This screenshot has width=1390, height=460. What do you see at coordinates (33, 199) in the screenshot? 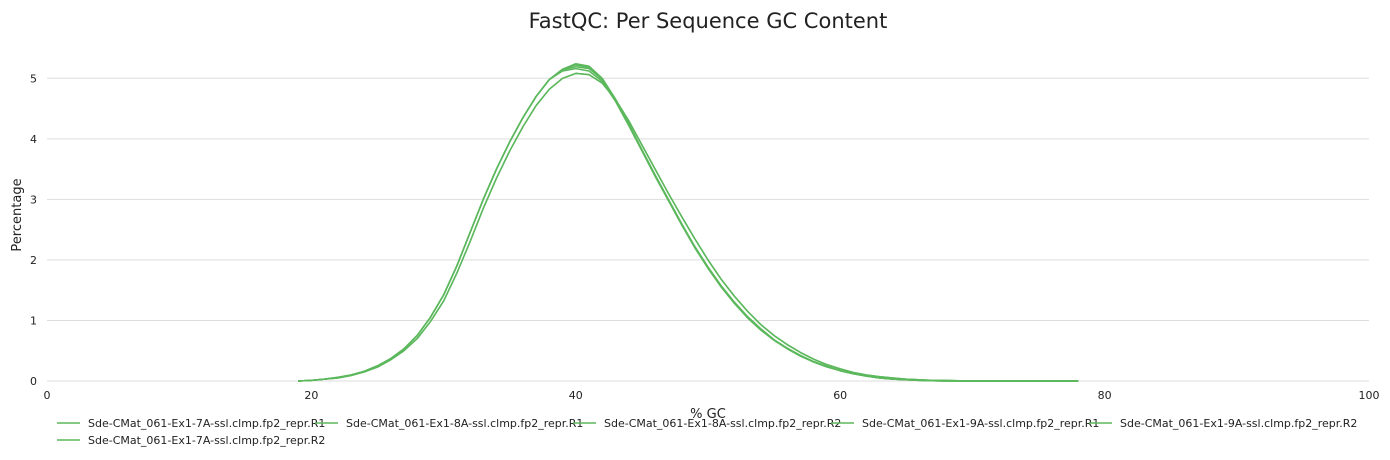
I see `y-tick-label: 3` at bounding box center [33, 199].